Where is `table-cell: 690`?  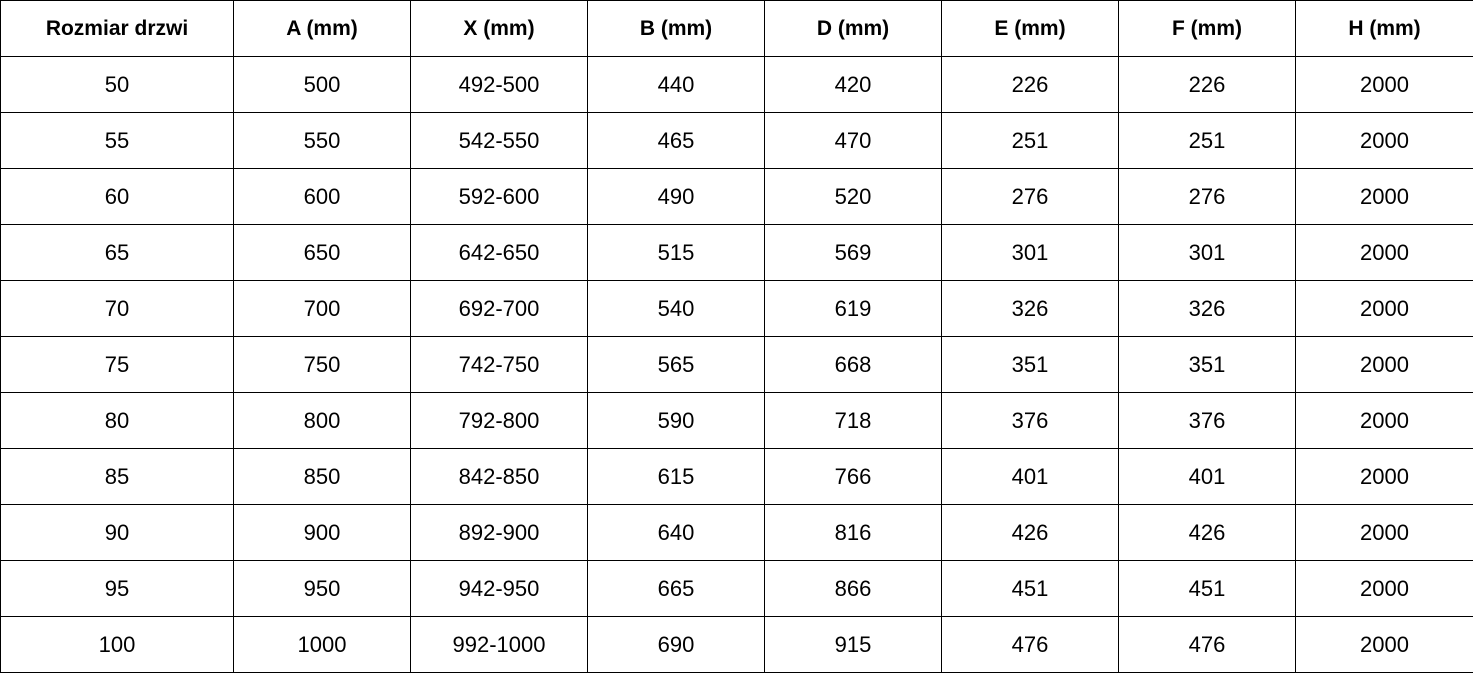 table-cell: 690 is located at coordinates (676, 644).